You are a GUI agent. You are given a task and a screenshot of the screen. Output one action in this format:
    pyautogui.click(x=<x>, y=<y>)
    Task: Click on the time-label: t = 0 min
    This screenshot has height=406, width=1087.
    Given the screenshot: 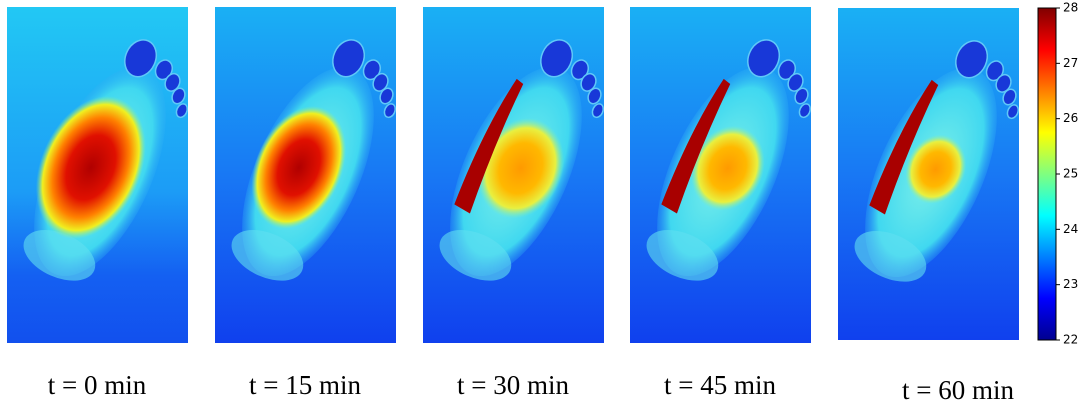 What is the action you would take?
    pyautogui.click(x=97, y=385)
    